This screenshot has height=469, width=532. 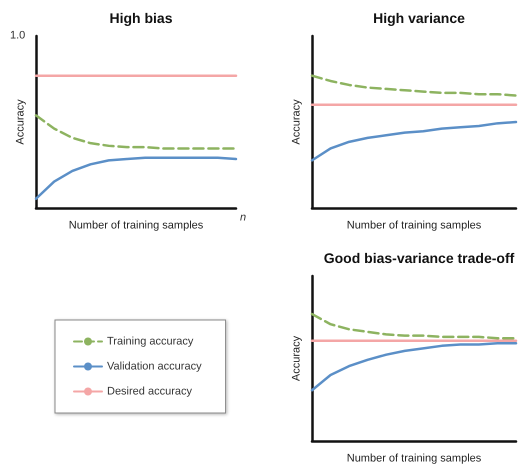 I want to click on chart-title: High bias, so click(x=141, y=18).